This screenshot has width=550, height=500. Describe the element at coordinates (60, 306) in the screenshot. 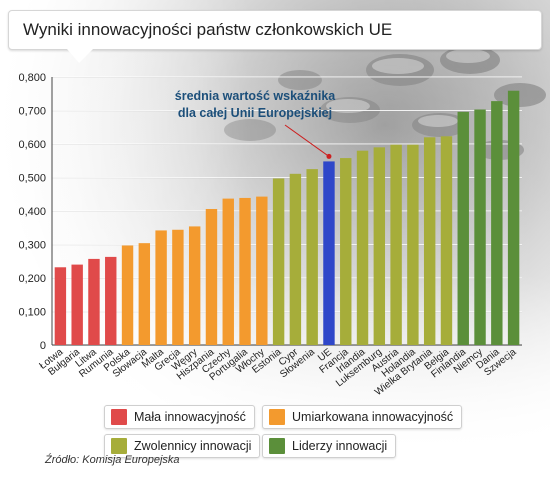

I see `bar-łotwa` at that location.